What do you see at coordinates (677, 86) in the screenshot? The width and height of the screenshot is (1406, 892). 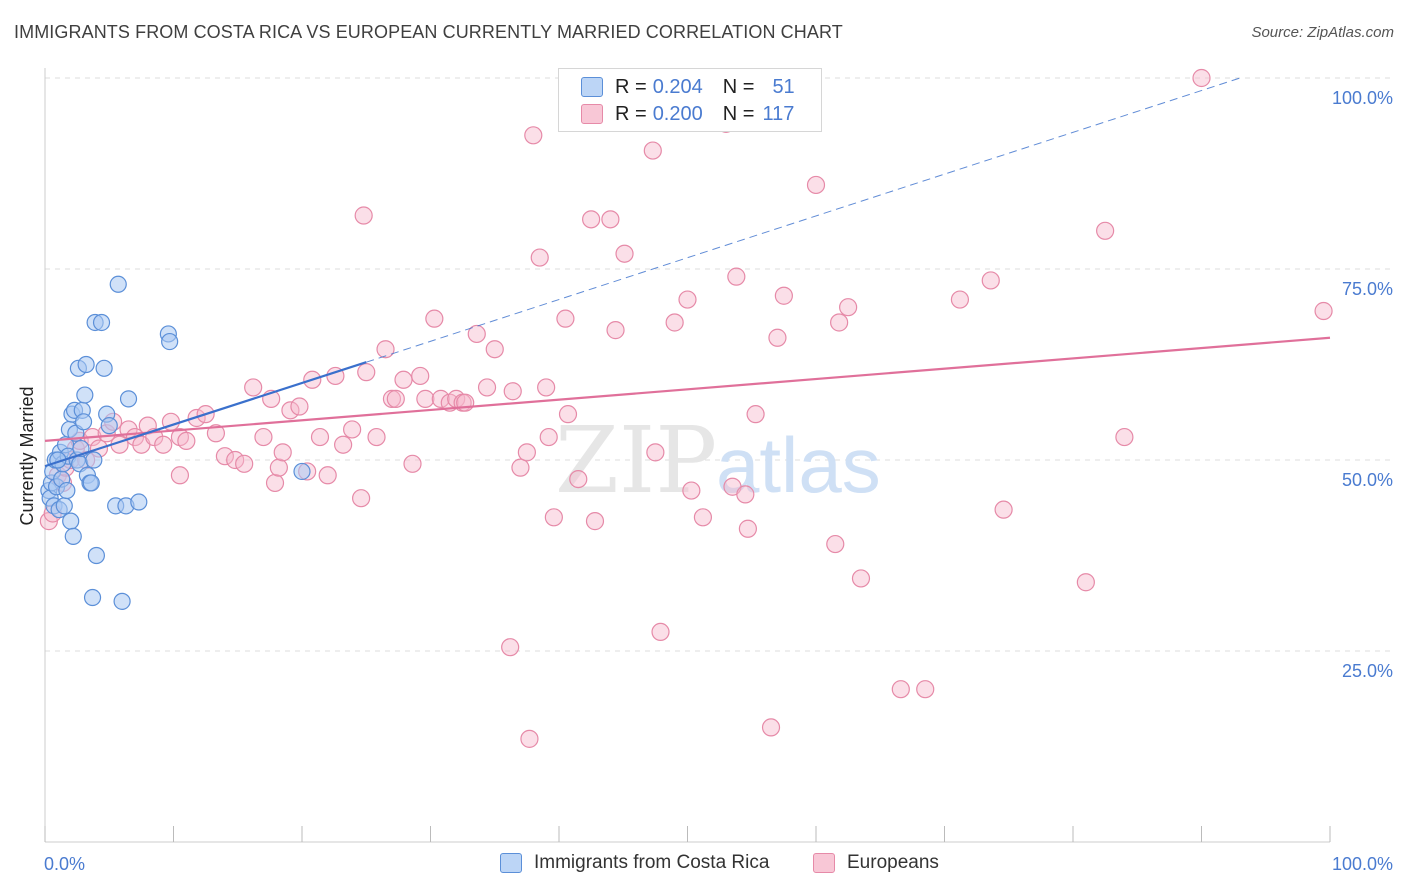 I see `legend-r-value: 0.204` at bounding box center [677, 86].